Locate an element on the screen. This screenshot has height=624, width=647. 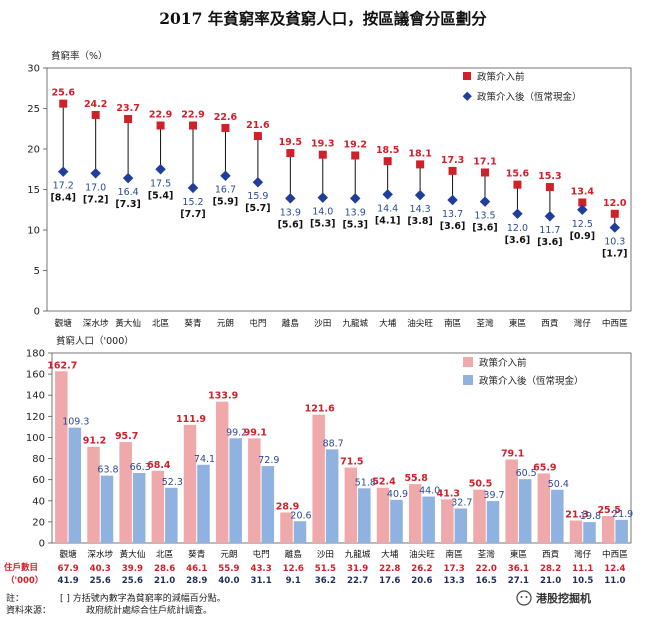
after-value-label: 13.7 is located at coordinates (452, 214).